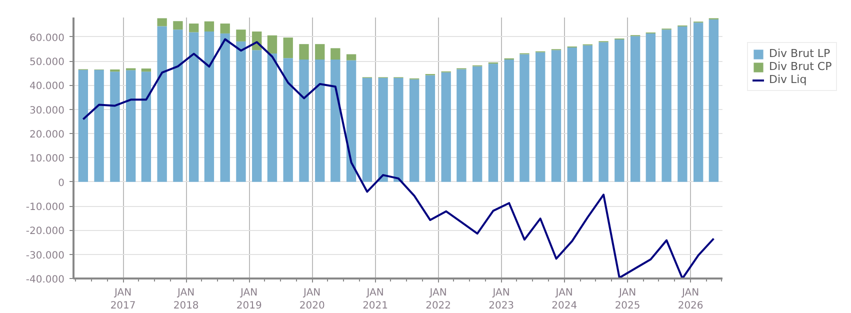 The height and width of the screenshot is (313, 851). Describe the element at coordinates (788, 79) in the screenshot. I see `legend-label: Div Liq` at that location.